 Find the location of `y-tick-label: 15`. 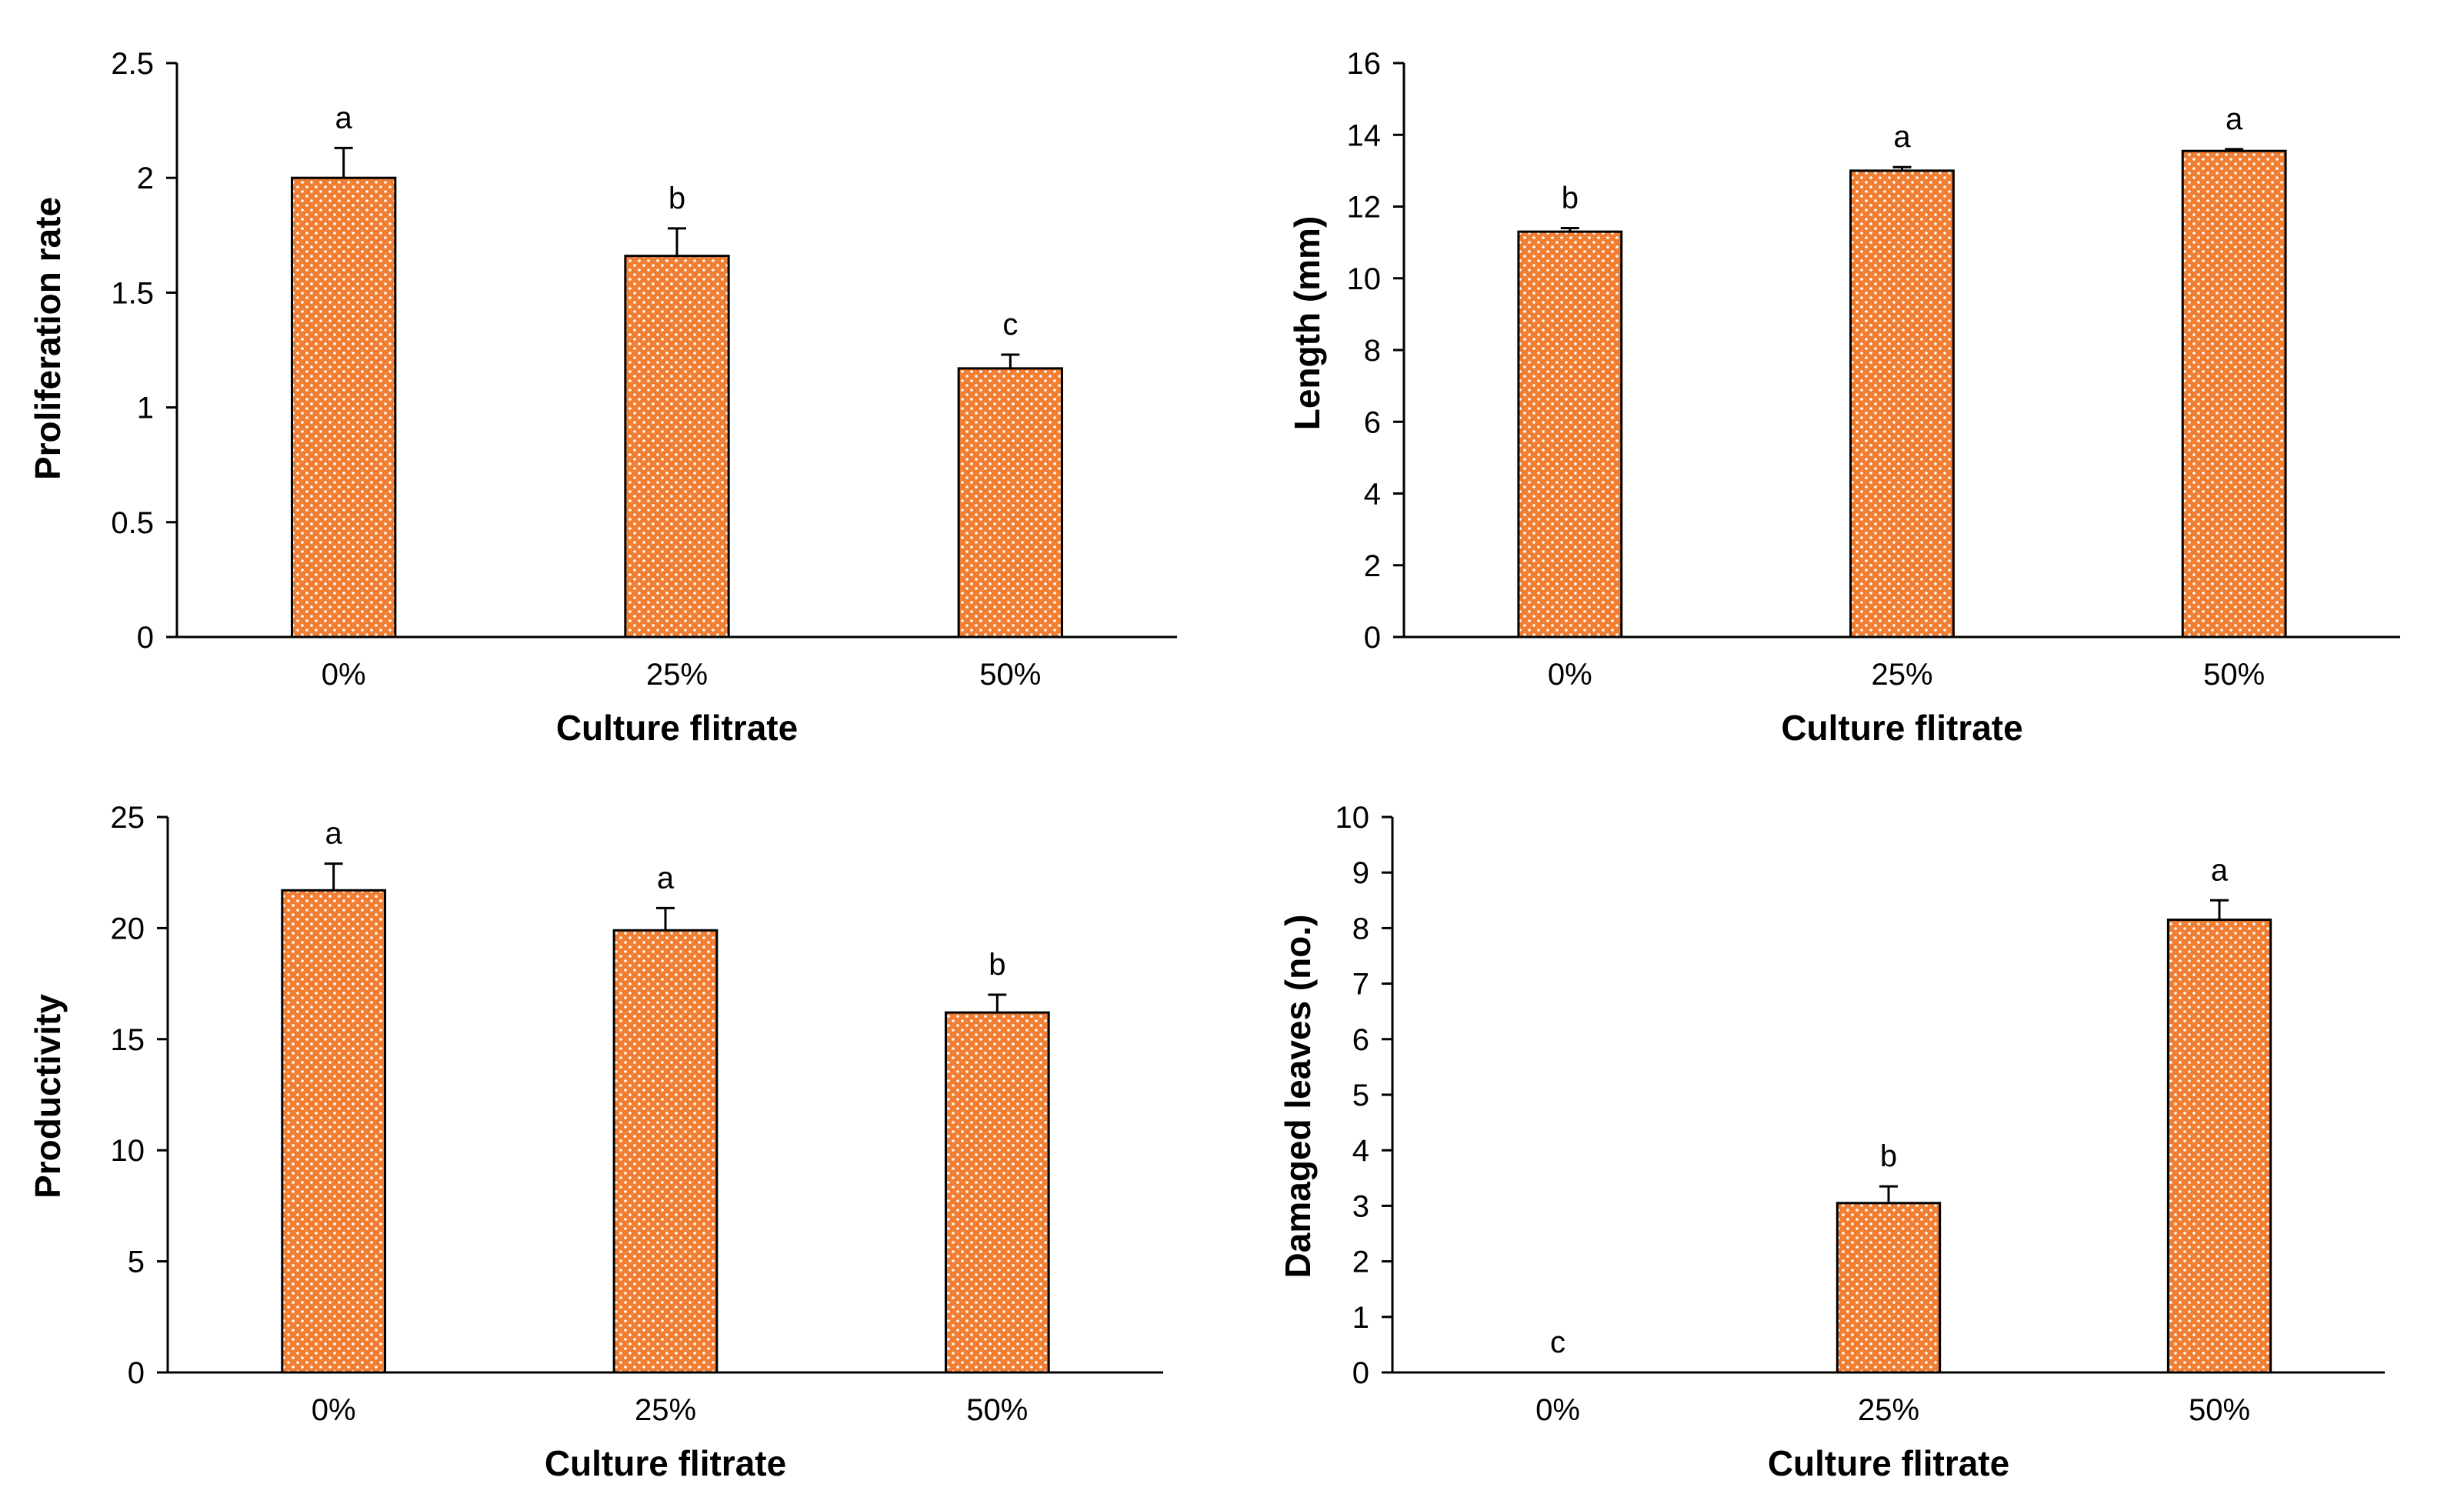

y-tick-label: 15 is located at coordinates (128, 1040).